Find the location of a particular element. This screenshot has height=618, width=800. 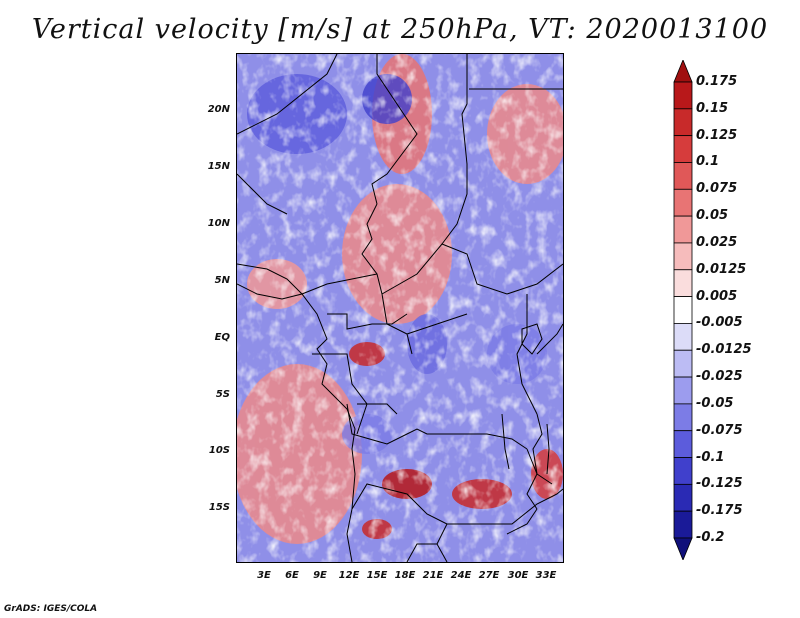

colorbar-label: -0.1 is located at coordinates (710, 457).